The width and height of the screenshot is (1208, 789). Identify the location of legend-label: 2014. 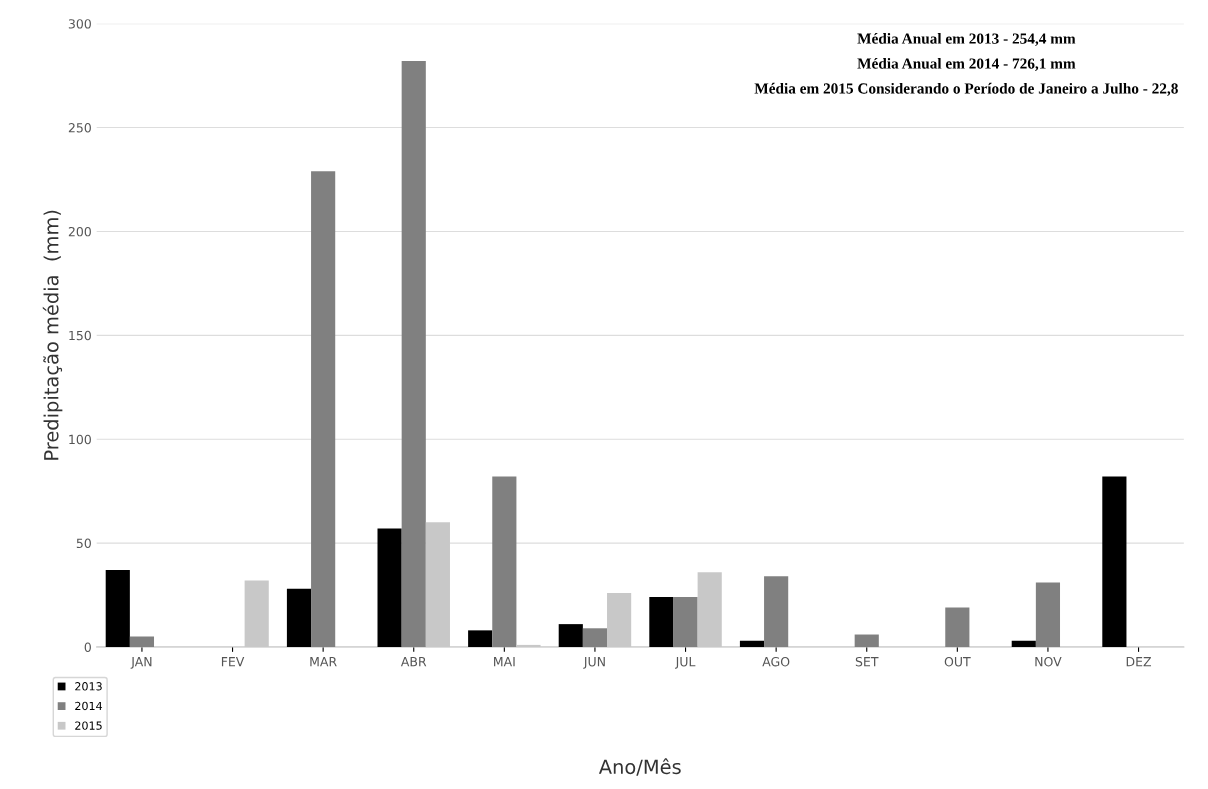
(89, 706).